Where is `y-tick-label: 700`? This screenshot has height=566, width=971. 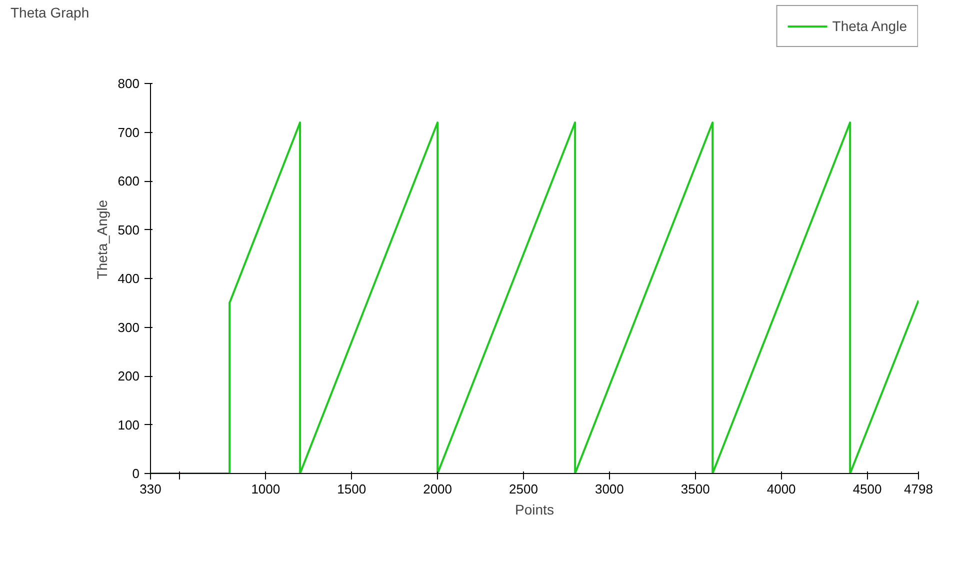 y-tick-label: 700 is located at coordinates (129, 132).